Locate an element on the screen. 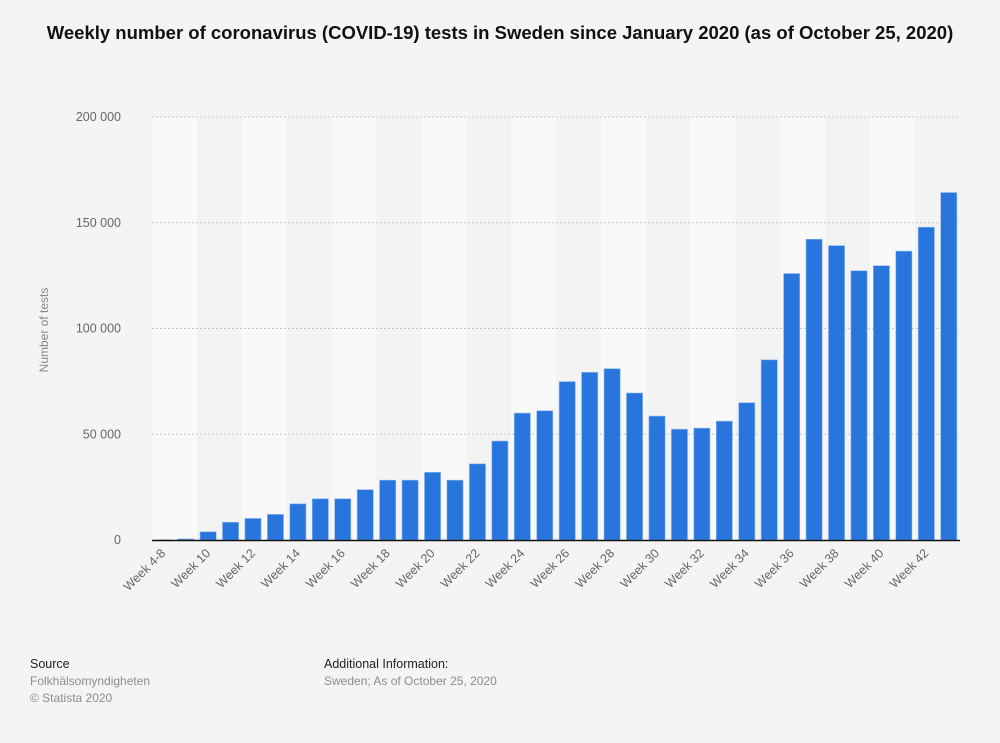  source-name: Folkhälsomyndigheten is located at coordinates (90, 681).